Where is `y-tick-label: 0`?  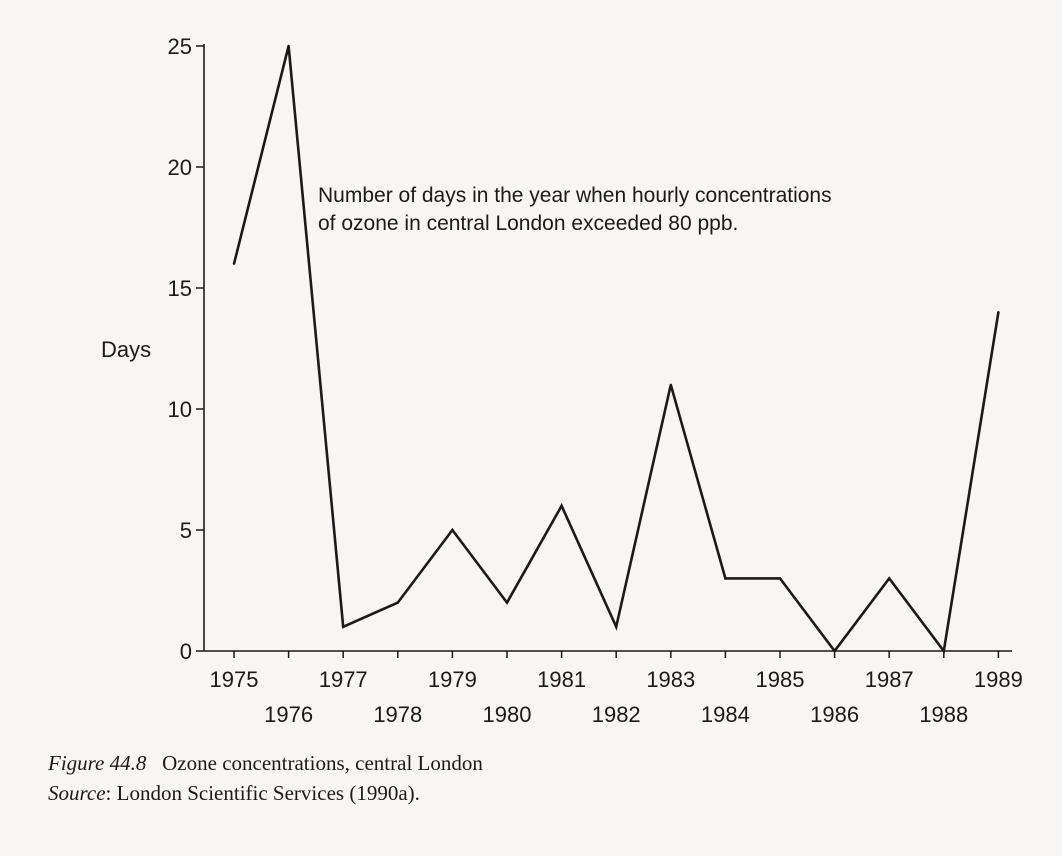
y-tick-label: 0 is located at coordinates (186, 651).